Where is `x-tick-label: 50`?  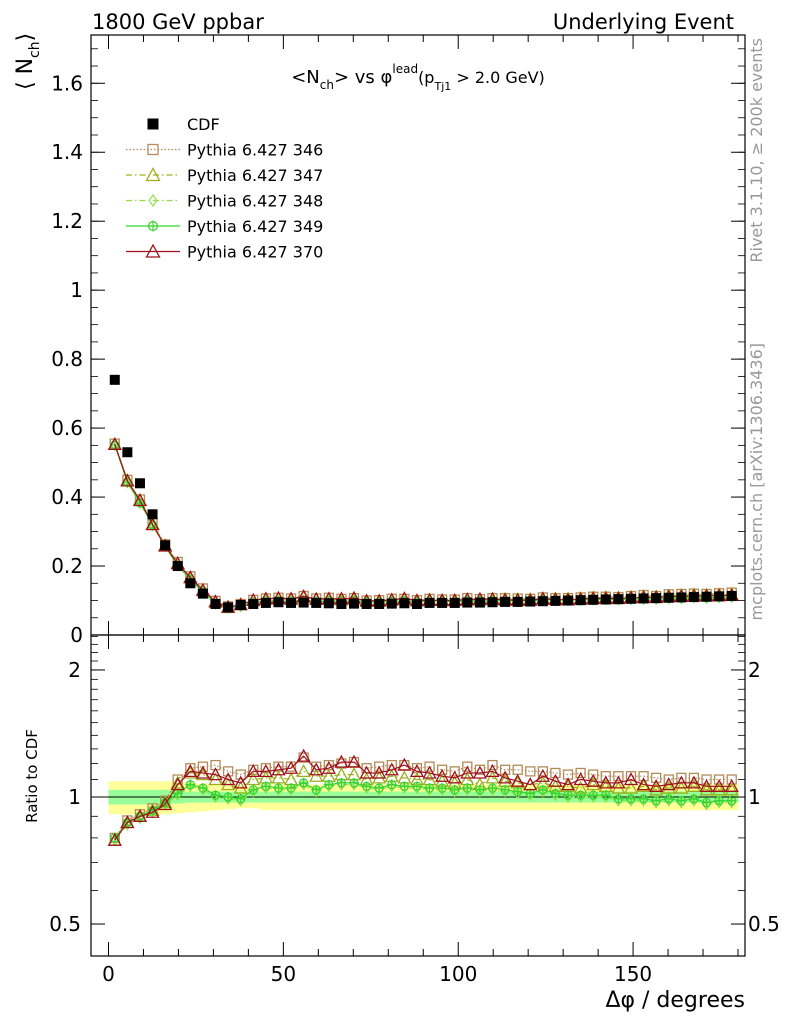
x-tick-label: 50 is located at coordinates (283, 974).